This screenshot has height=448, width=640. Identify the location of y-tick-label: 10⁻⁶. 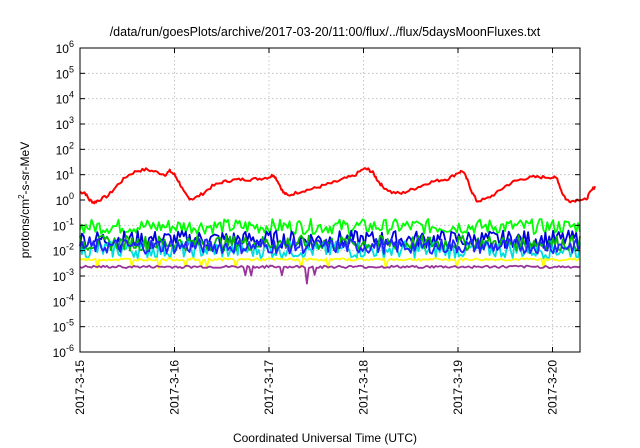
(63, 351).